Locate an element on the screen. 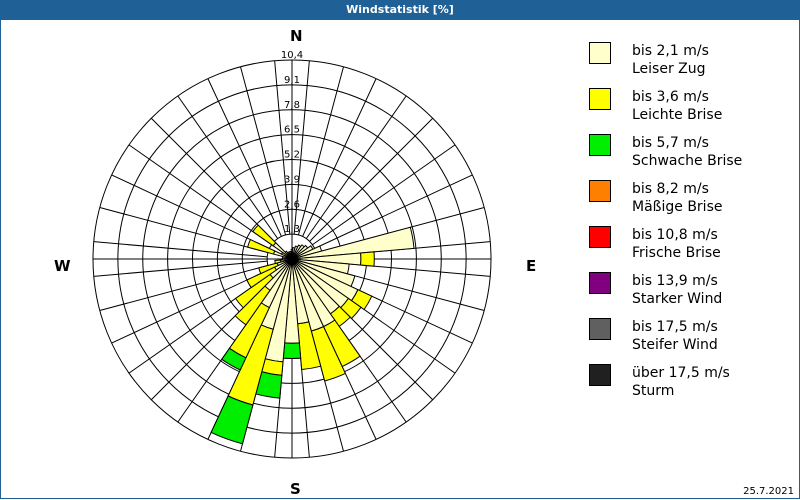  center-dot is located at coordinates (292, 259).